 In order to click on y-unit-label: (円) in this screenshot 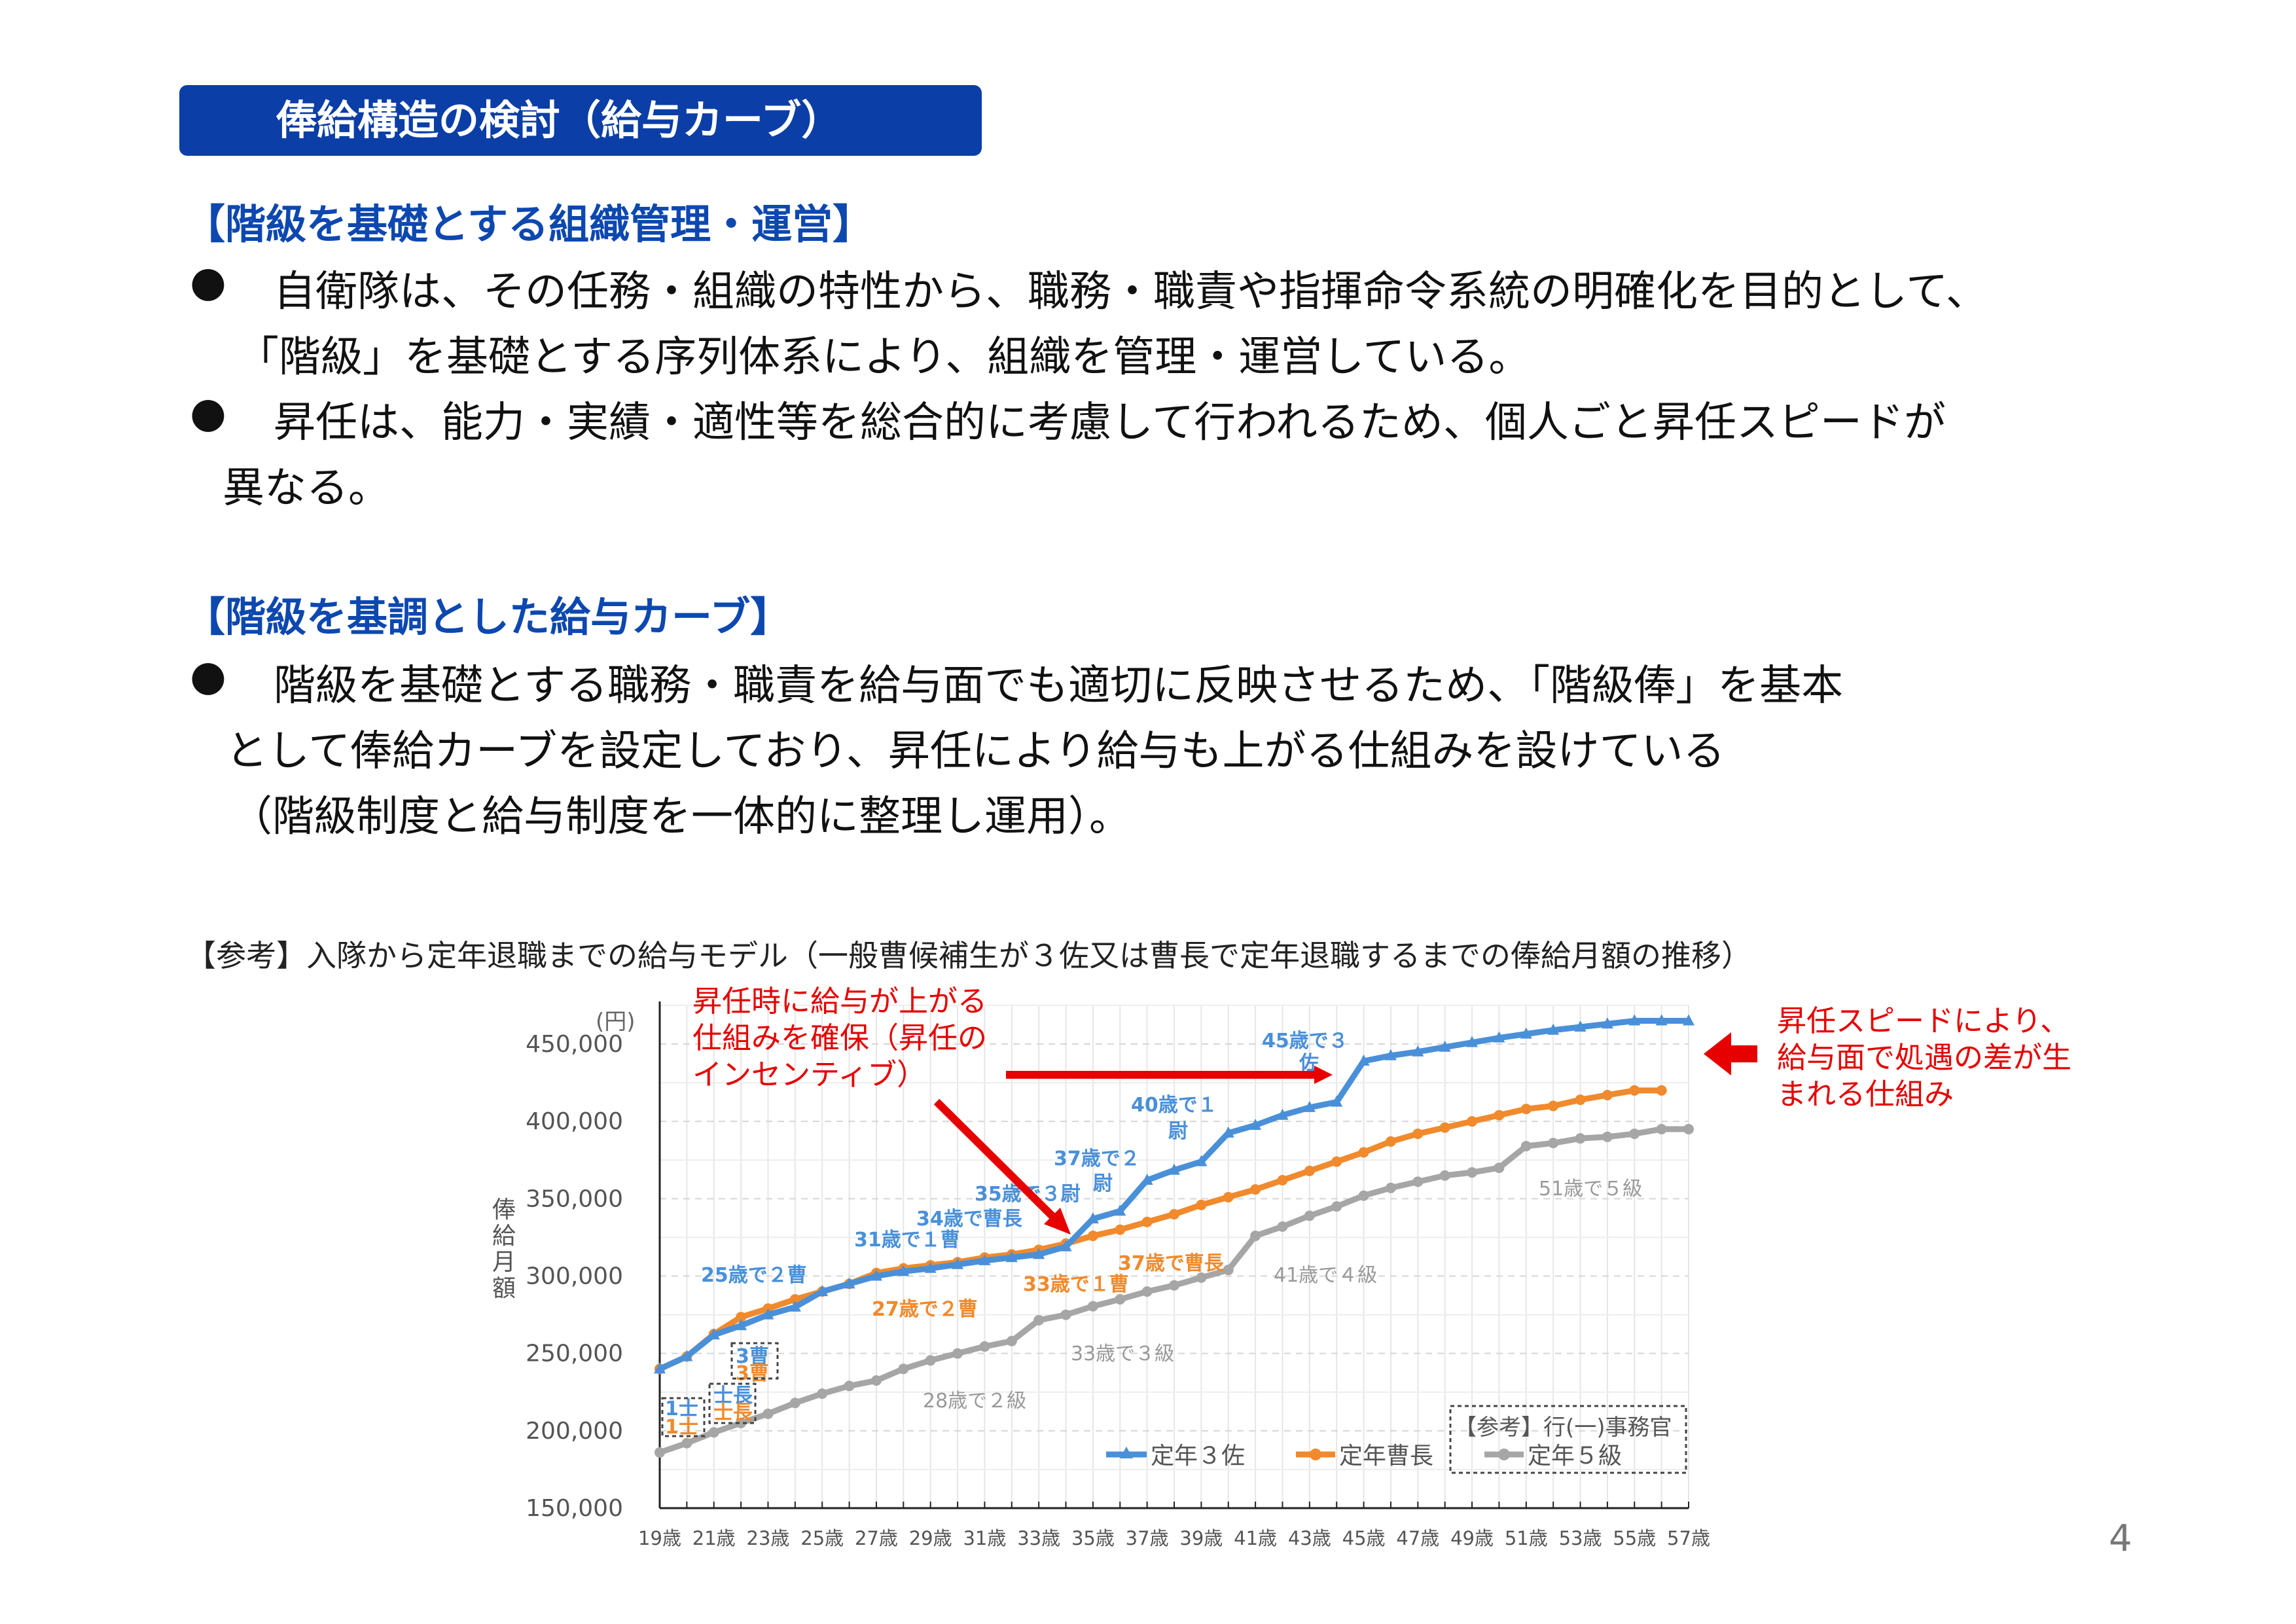, I will do `click(616, 1022)`.